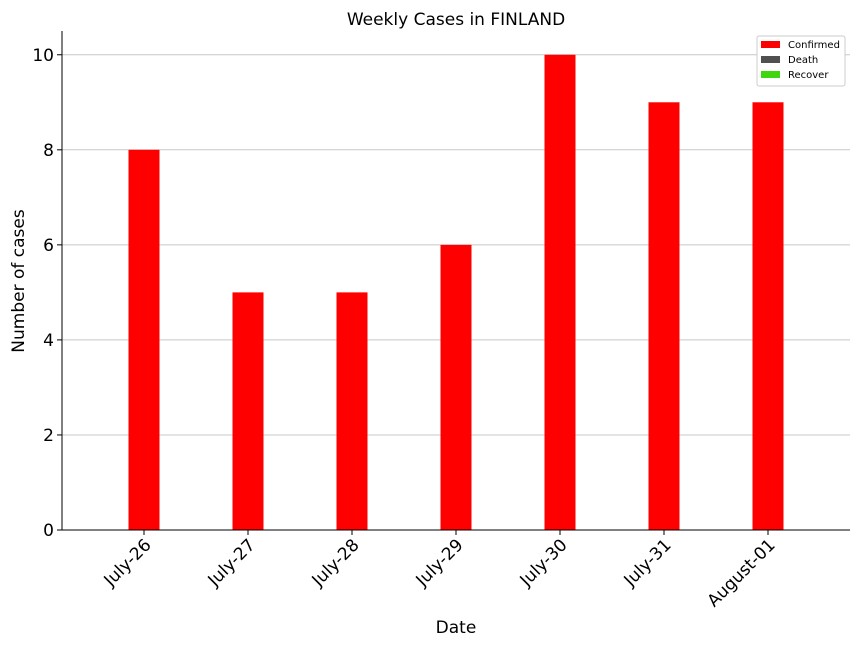 Image resolution: width=864 pixels, height=648 pixels. What do you see at coordinates (770, 44) in the screenshot?
I see `legend-swatch-confirmed` at bounding box center [770, 44].